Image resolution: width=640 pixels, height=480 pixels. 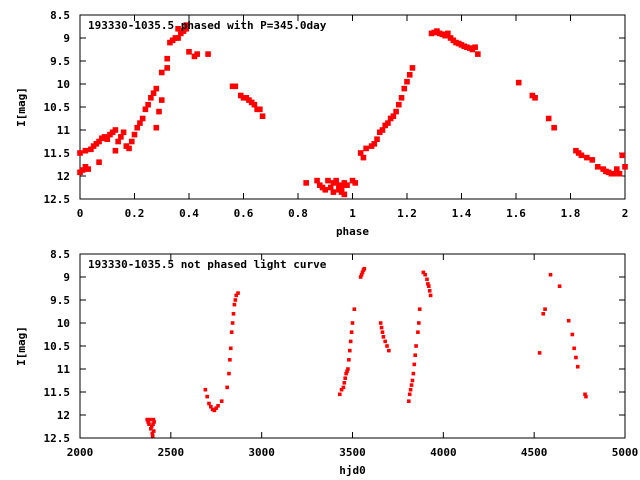 I want to click on chart-title: 193330-1035.5 phased with P=345.0day, so click(x=207, y=25).